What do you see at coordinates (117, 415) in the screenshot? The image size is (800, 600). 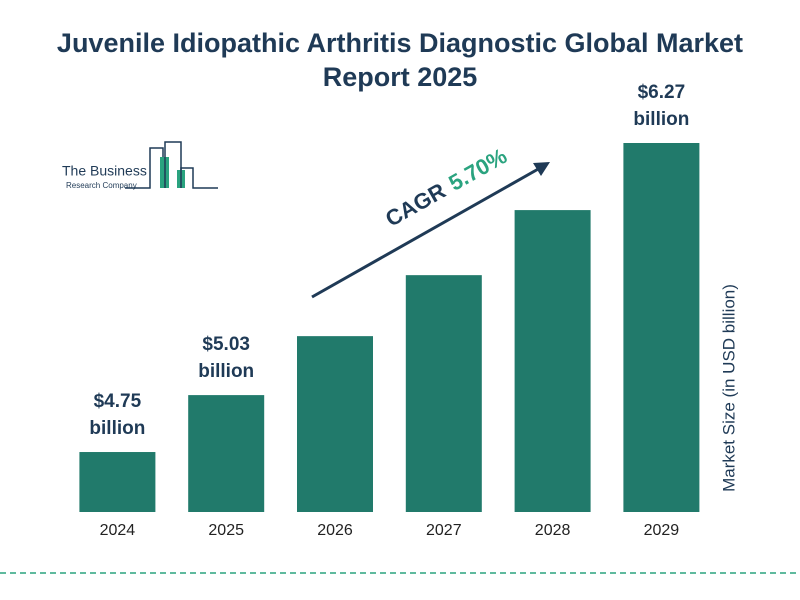 I see `value-label: $4.75 billion` at bounding box center [117, 415].